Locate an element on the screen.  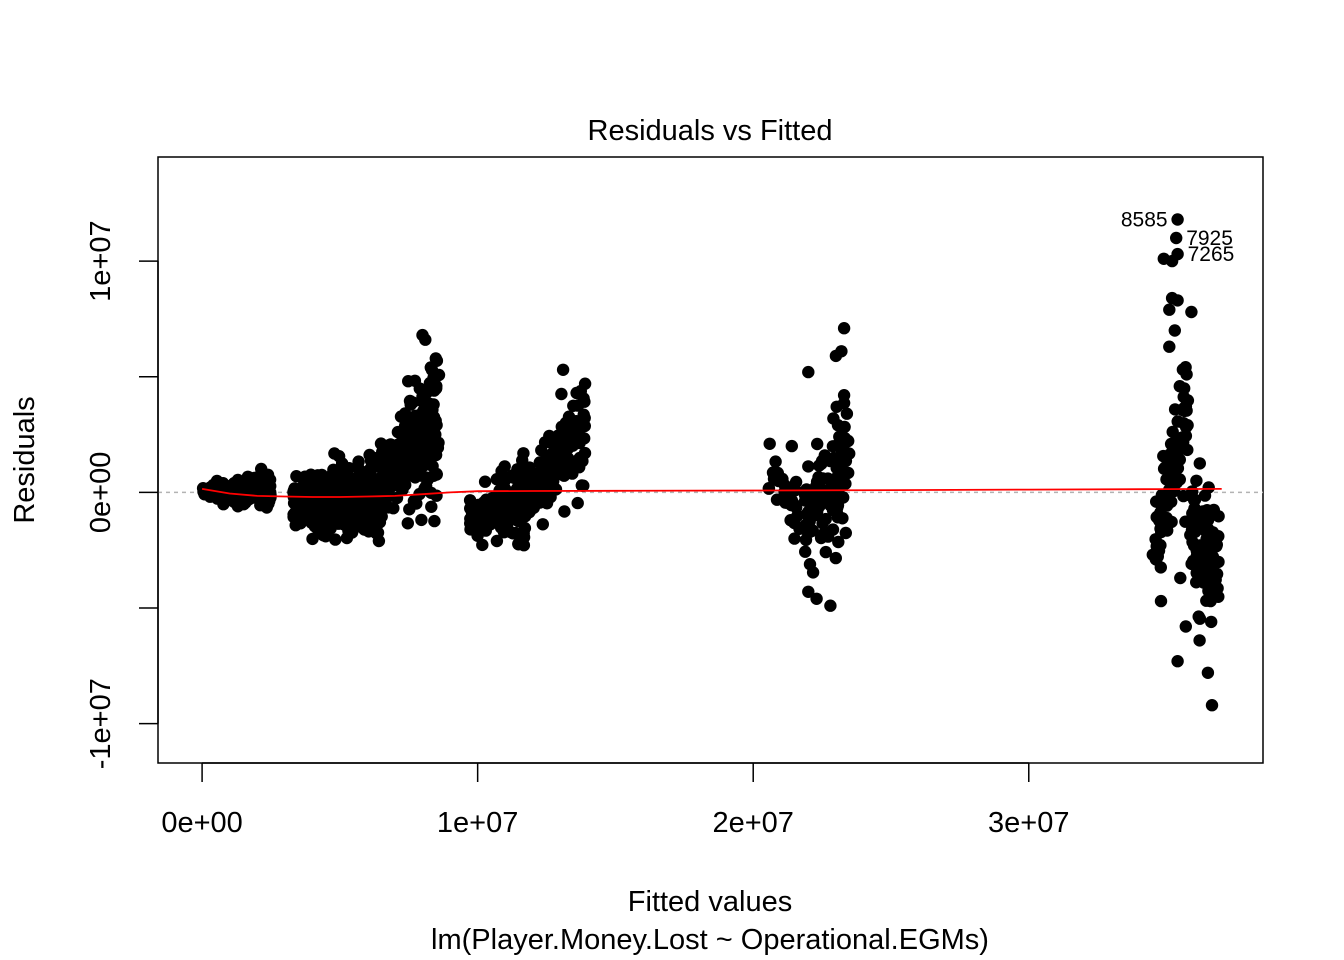
x-tick-label: 0e+00 is located at coordinates (201, 823).